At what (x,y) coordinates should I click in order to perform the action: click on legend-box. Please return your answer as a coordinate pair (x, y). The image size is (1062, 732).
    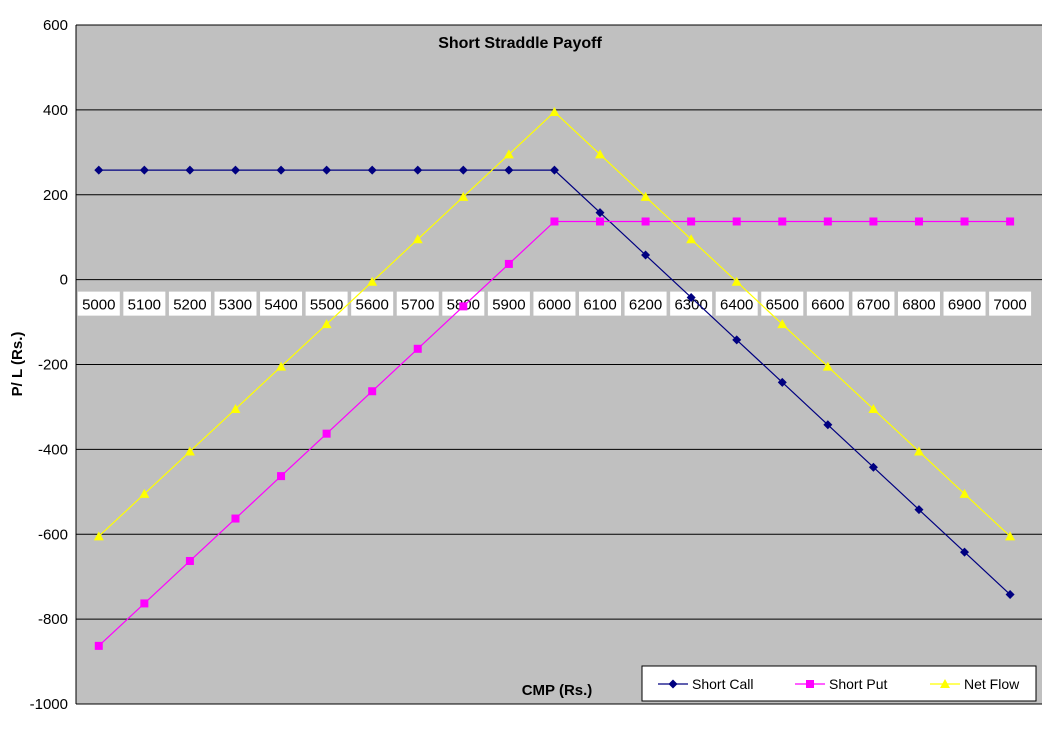
    Looking at the image, I should click on (839, 683).